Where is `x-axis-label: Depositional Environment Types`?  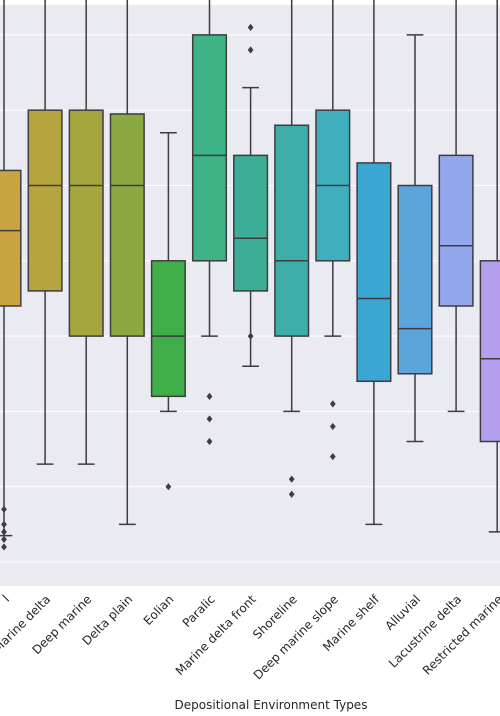
x-axis-label: Depositional Environment Types is located at coordinates (271, 705).